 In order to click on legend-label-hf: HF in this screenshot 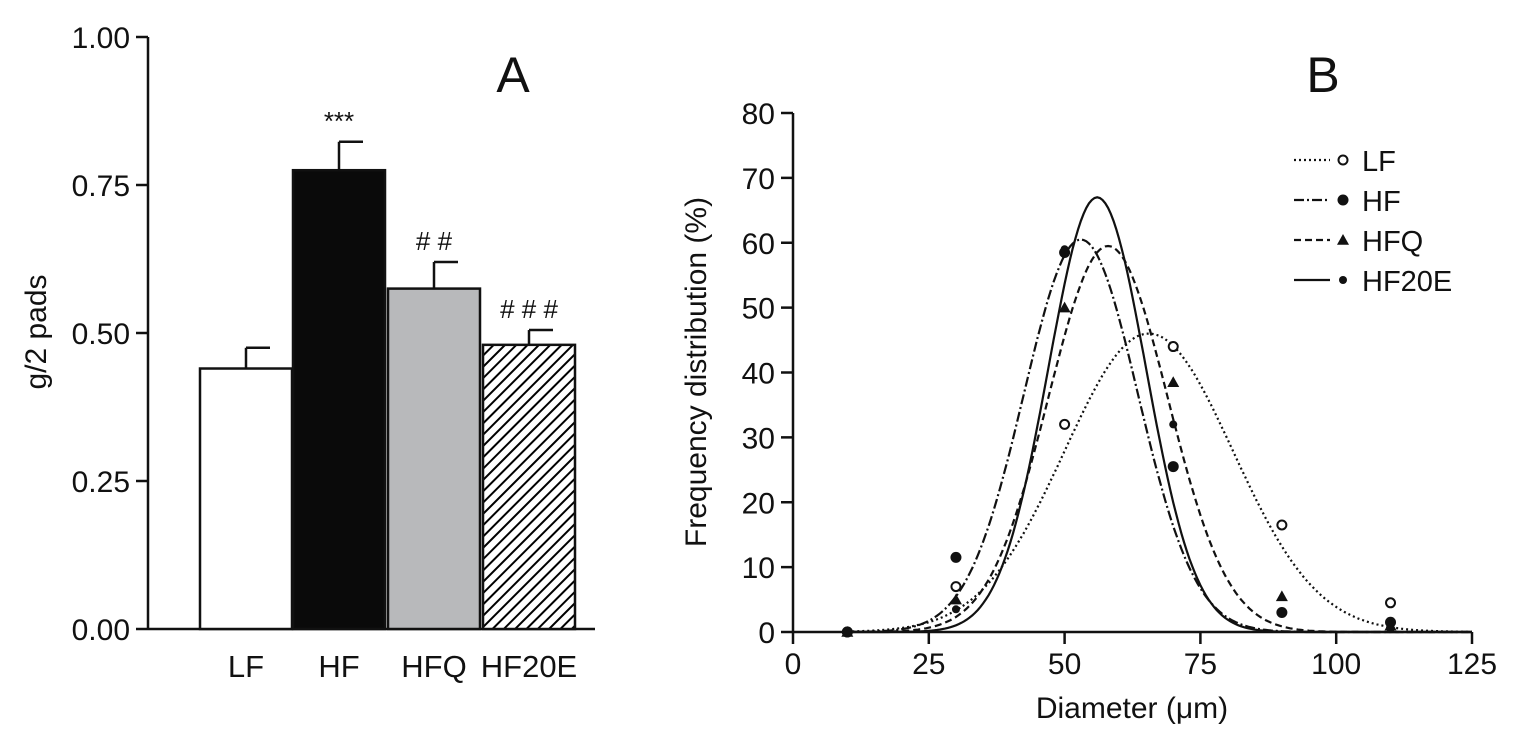, I will do `click(1381, 202)`.